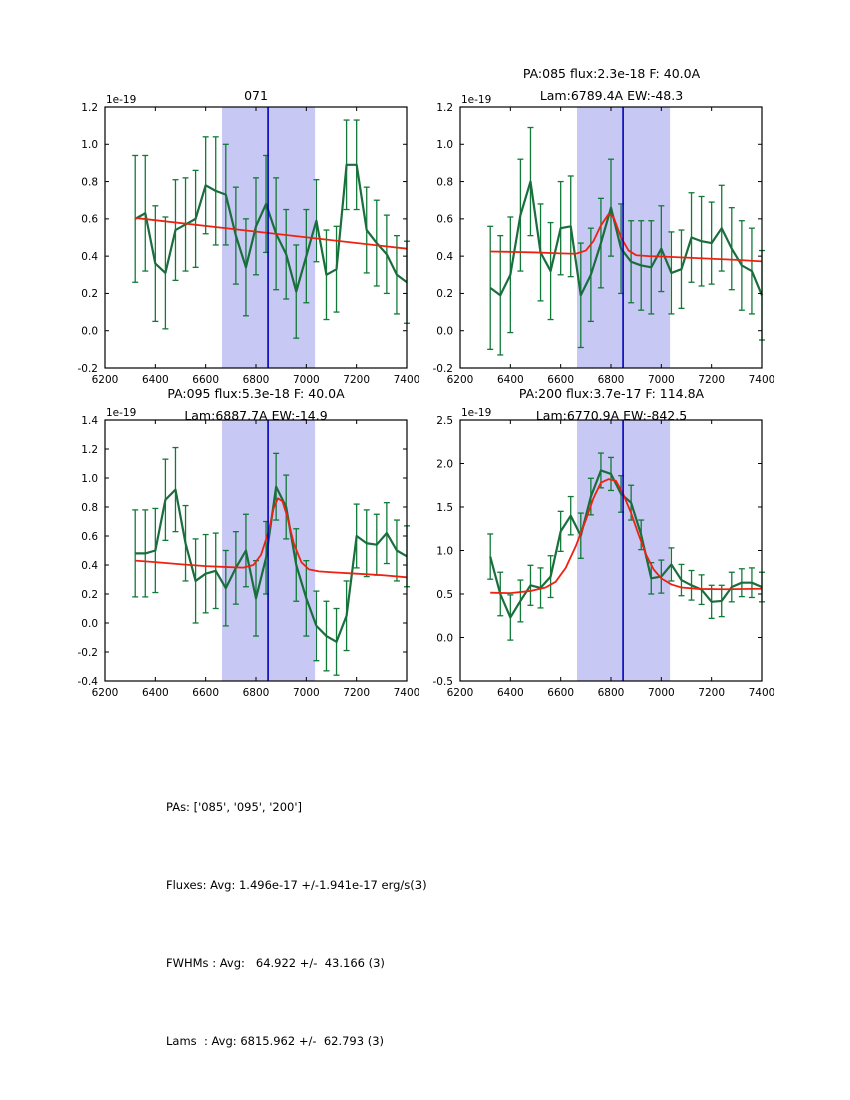  What do you see at coordinates (611, 415) in the screenshot?
I see `subplot-4-title-line-2: Lam:6770.9A EW:-842.5` at bounding box center [611, 415].